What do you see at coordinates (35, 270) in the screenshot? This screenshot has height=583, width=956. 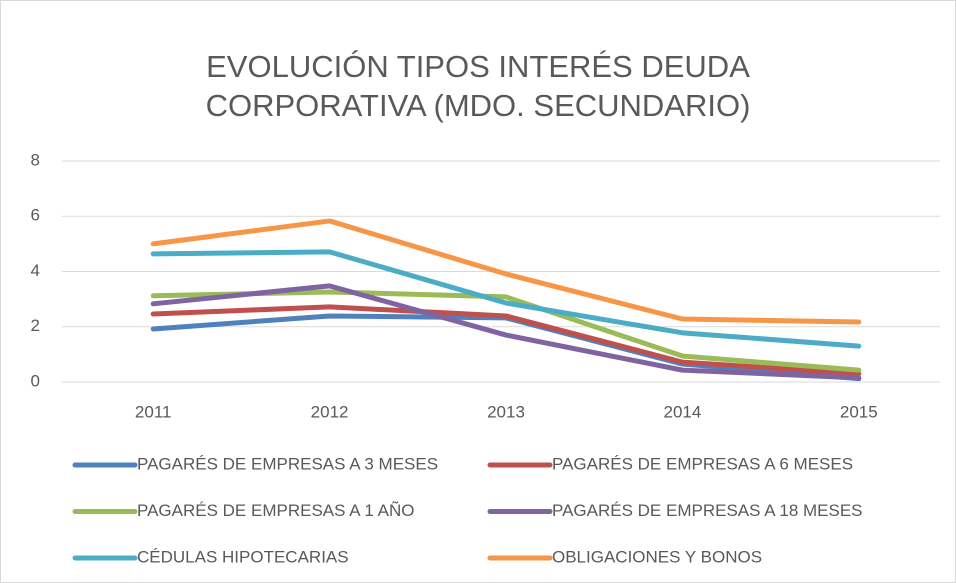 I see `y-tick-label: 4` at bounding box center [35, 270].